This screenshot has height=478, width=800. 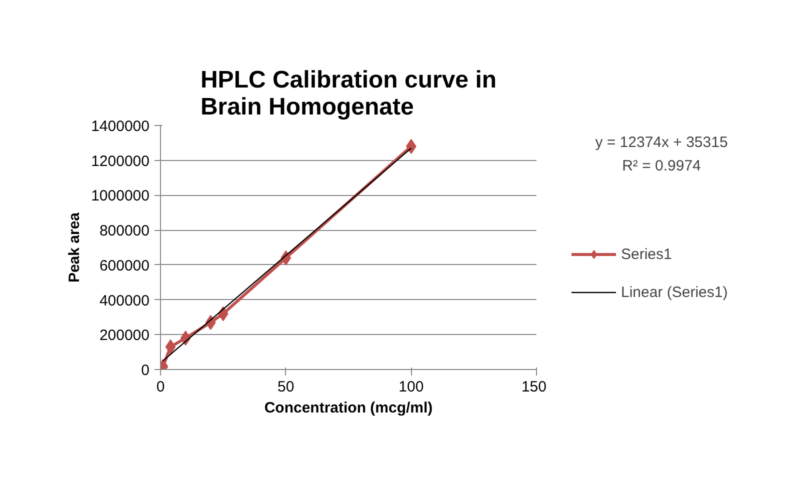 I want to click on y-tick-label: 800000, so click(x=124, y=231).